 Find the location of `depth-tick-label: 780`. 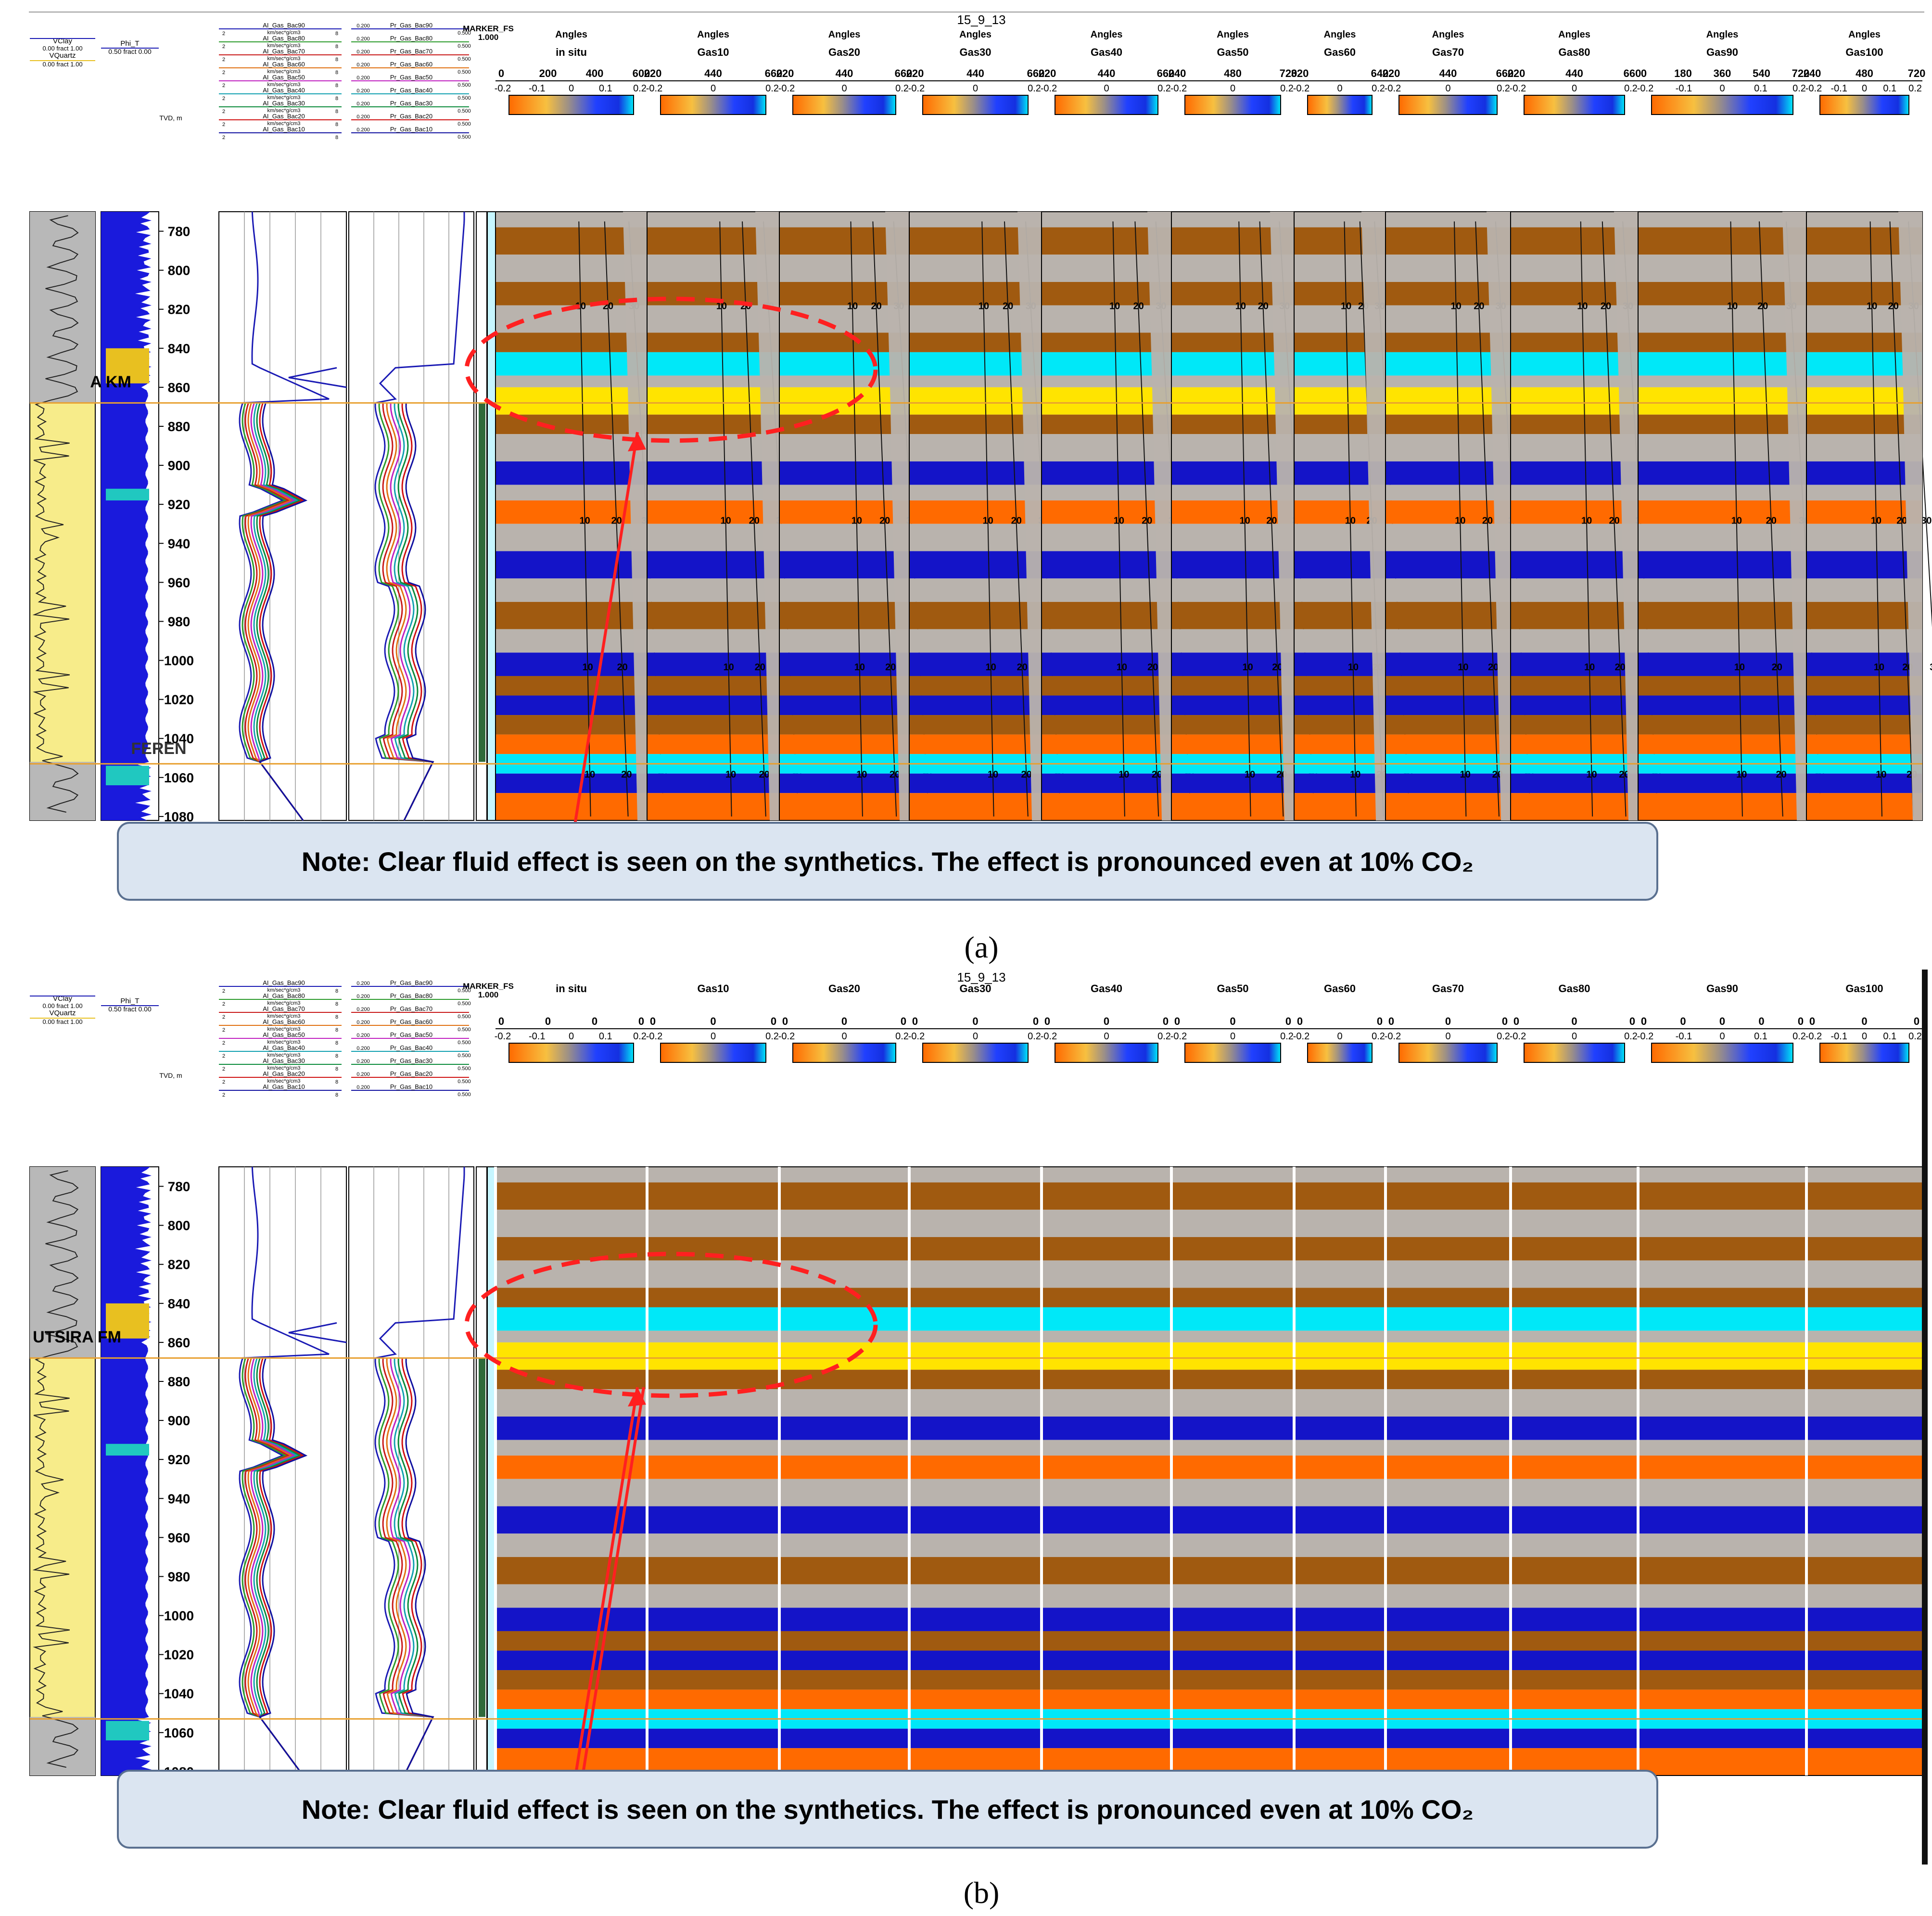

depth-tick-label: 780 is located at coordinates (179, 1186).